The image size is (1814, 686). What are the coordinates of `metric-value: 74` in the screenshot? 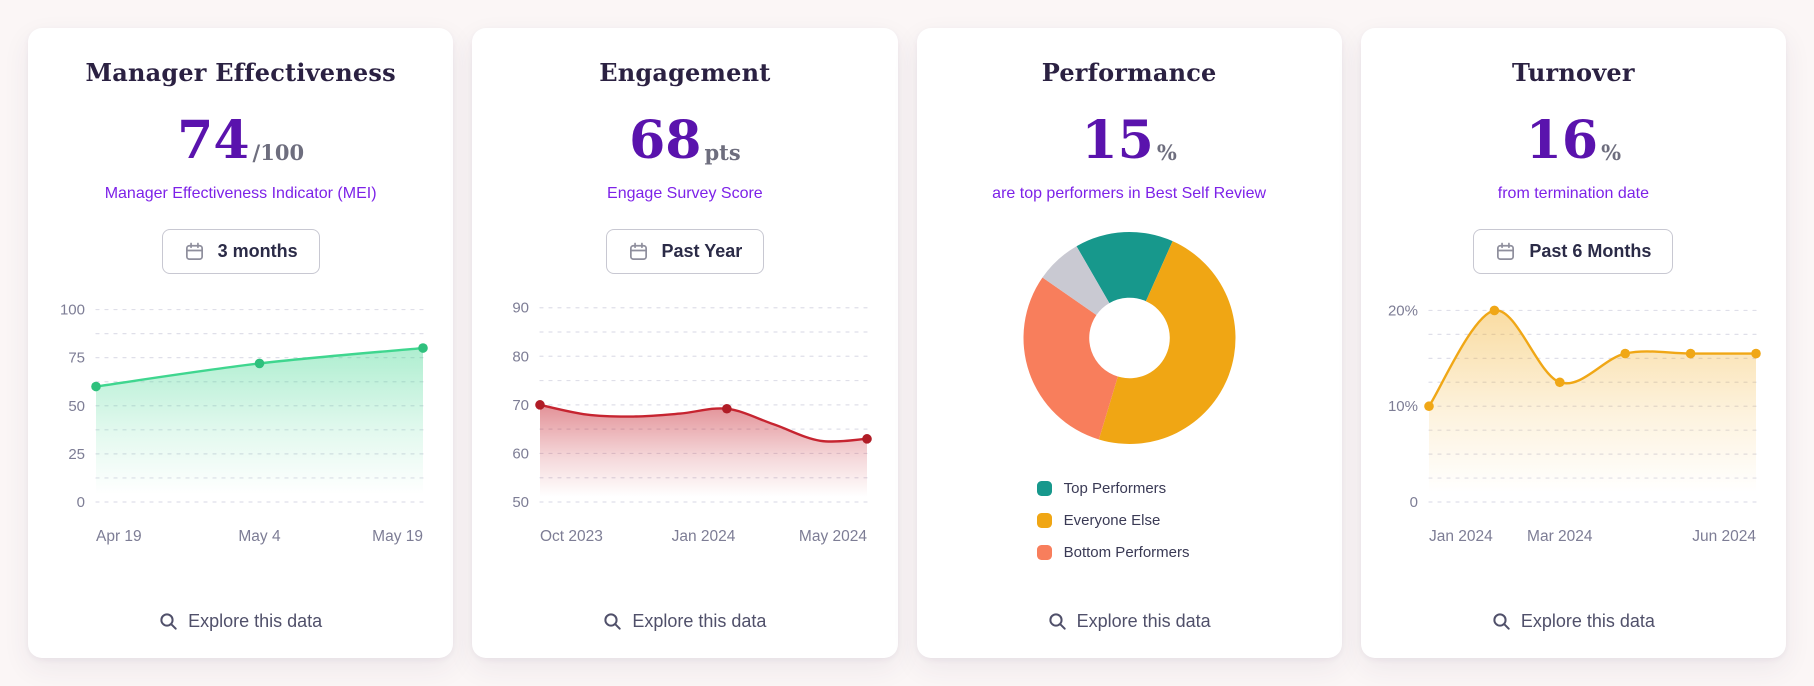 It's located at (213, 140).